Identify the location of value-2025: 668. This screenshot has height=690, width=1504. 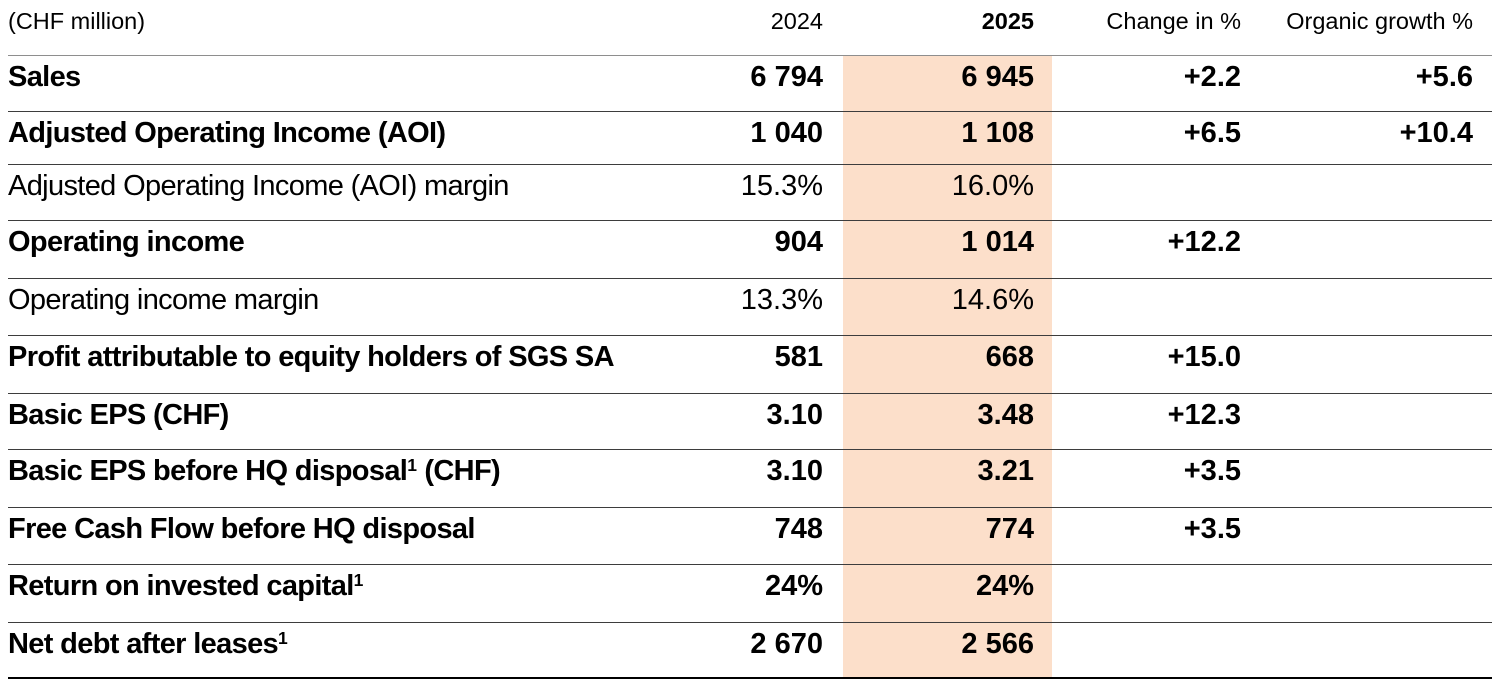
(947, 364).